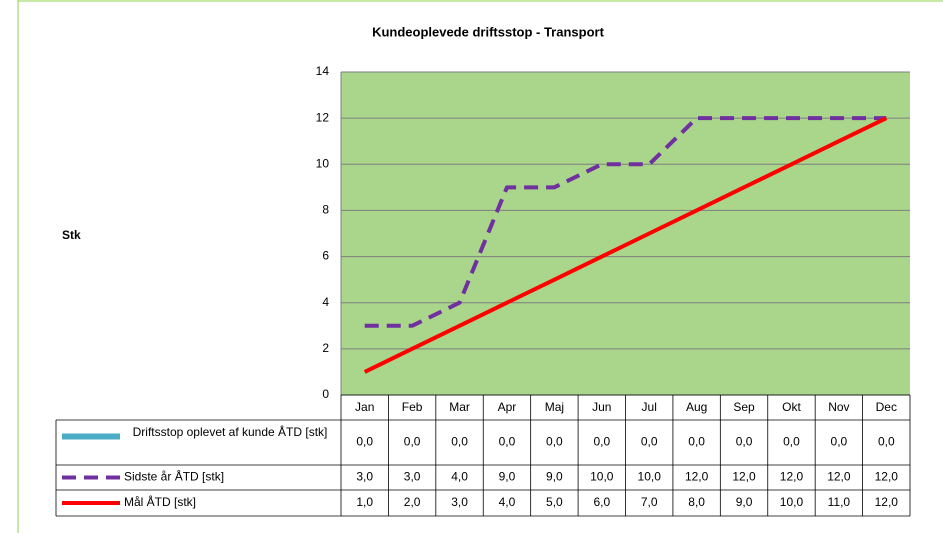  What do you see at coordinates (554, 407) in the screenshot?
I see `x-tick-label: Maj` at bounding box center [554, 407].